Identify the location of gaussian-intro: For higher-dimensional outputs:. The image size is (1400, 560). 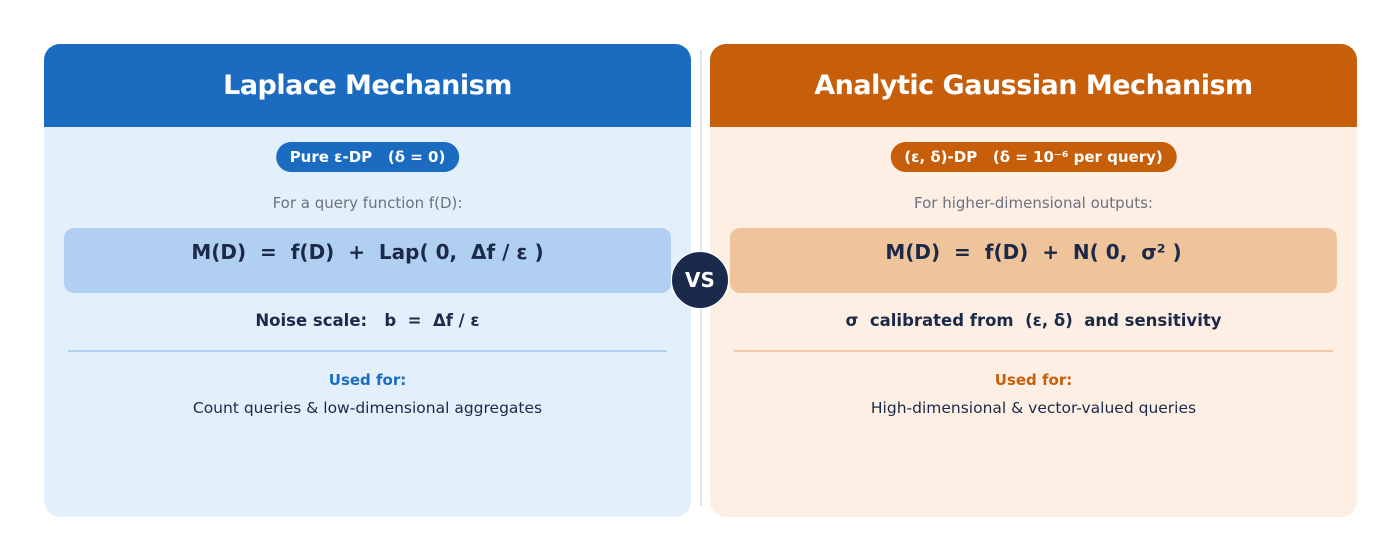
(1033, 203).